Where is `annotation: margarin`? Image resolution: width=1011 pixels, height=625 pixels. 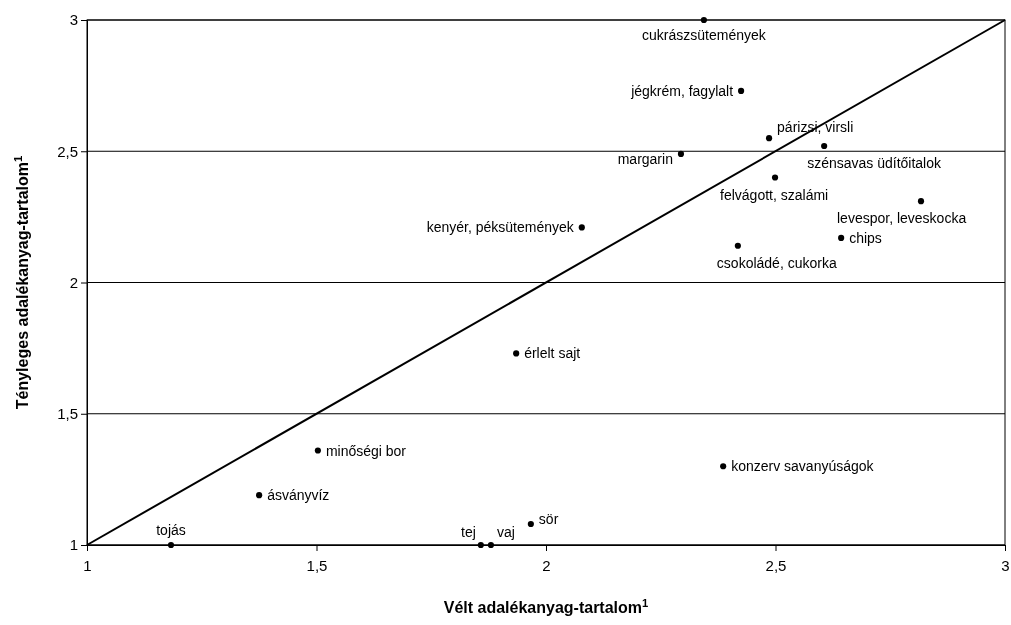
annotation: margarin is located at coordinates (645, 158).